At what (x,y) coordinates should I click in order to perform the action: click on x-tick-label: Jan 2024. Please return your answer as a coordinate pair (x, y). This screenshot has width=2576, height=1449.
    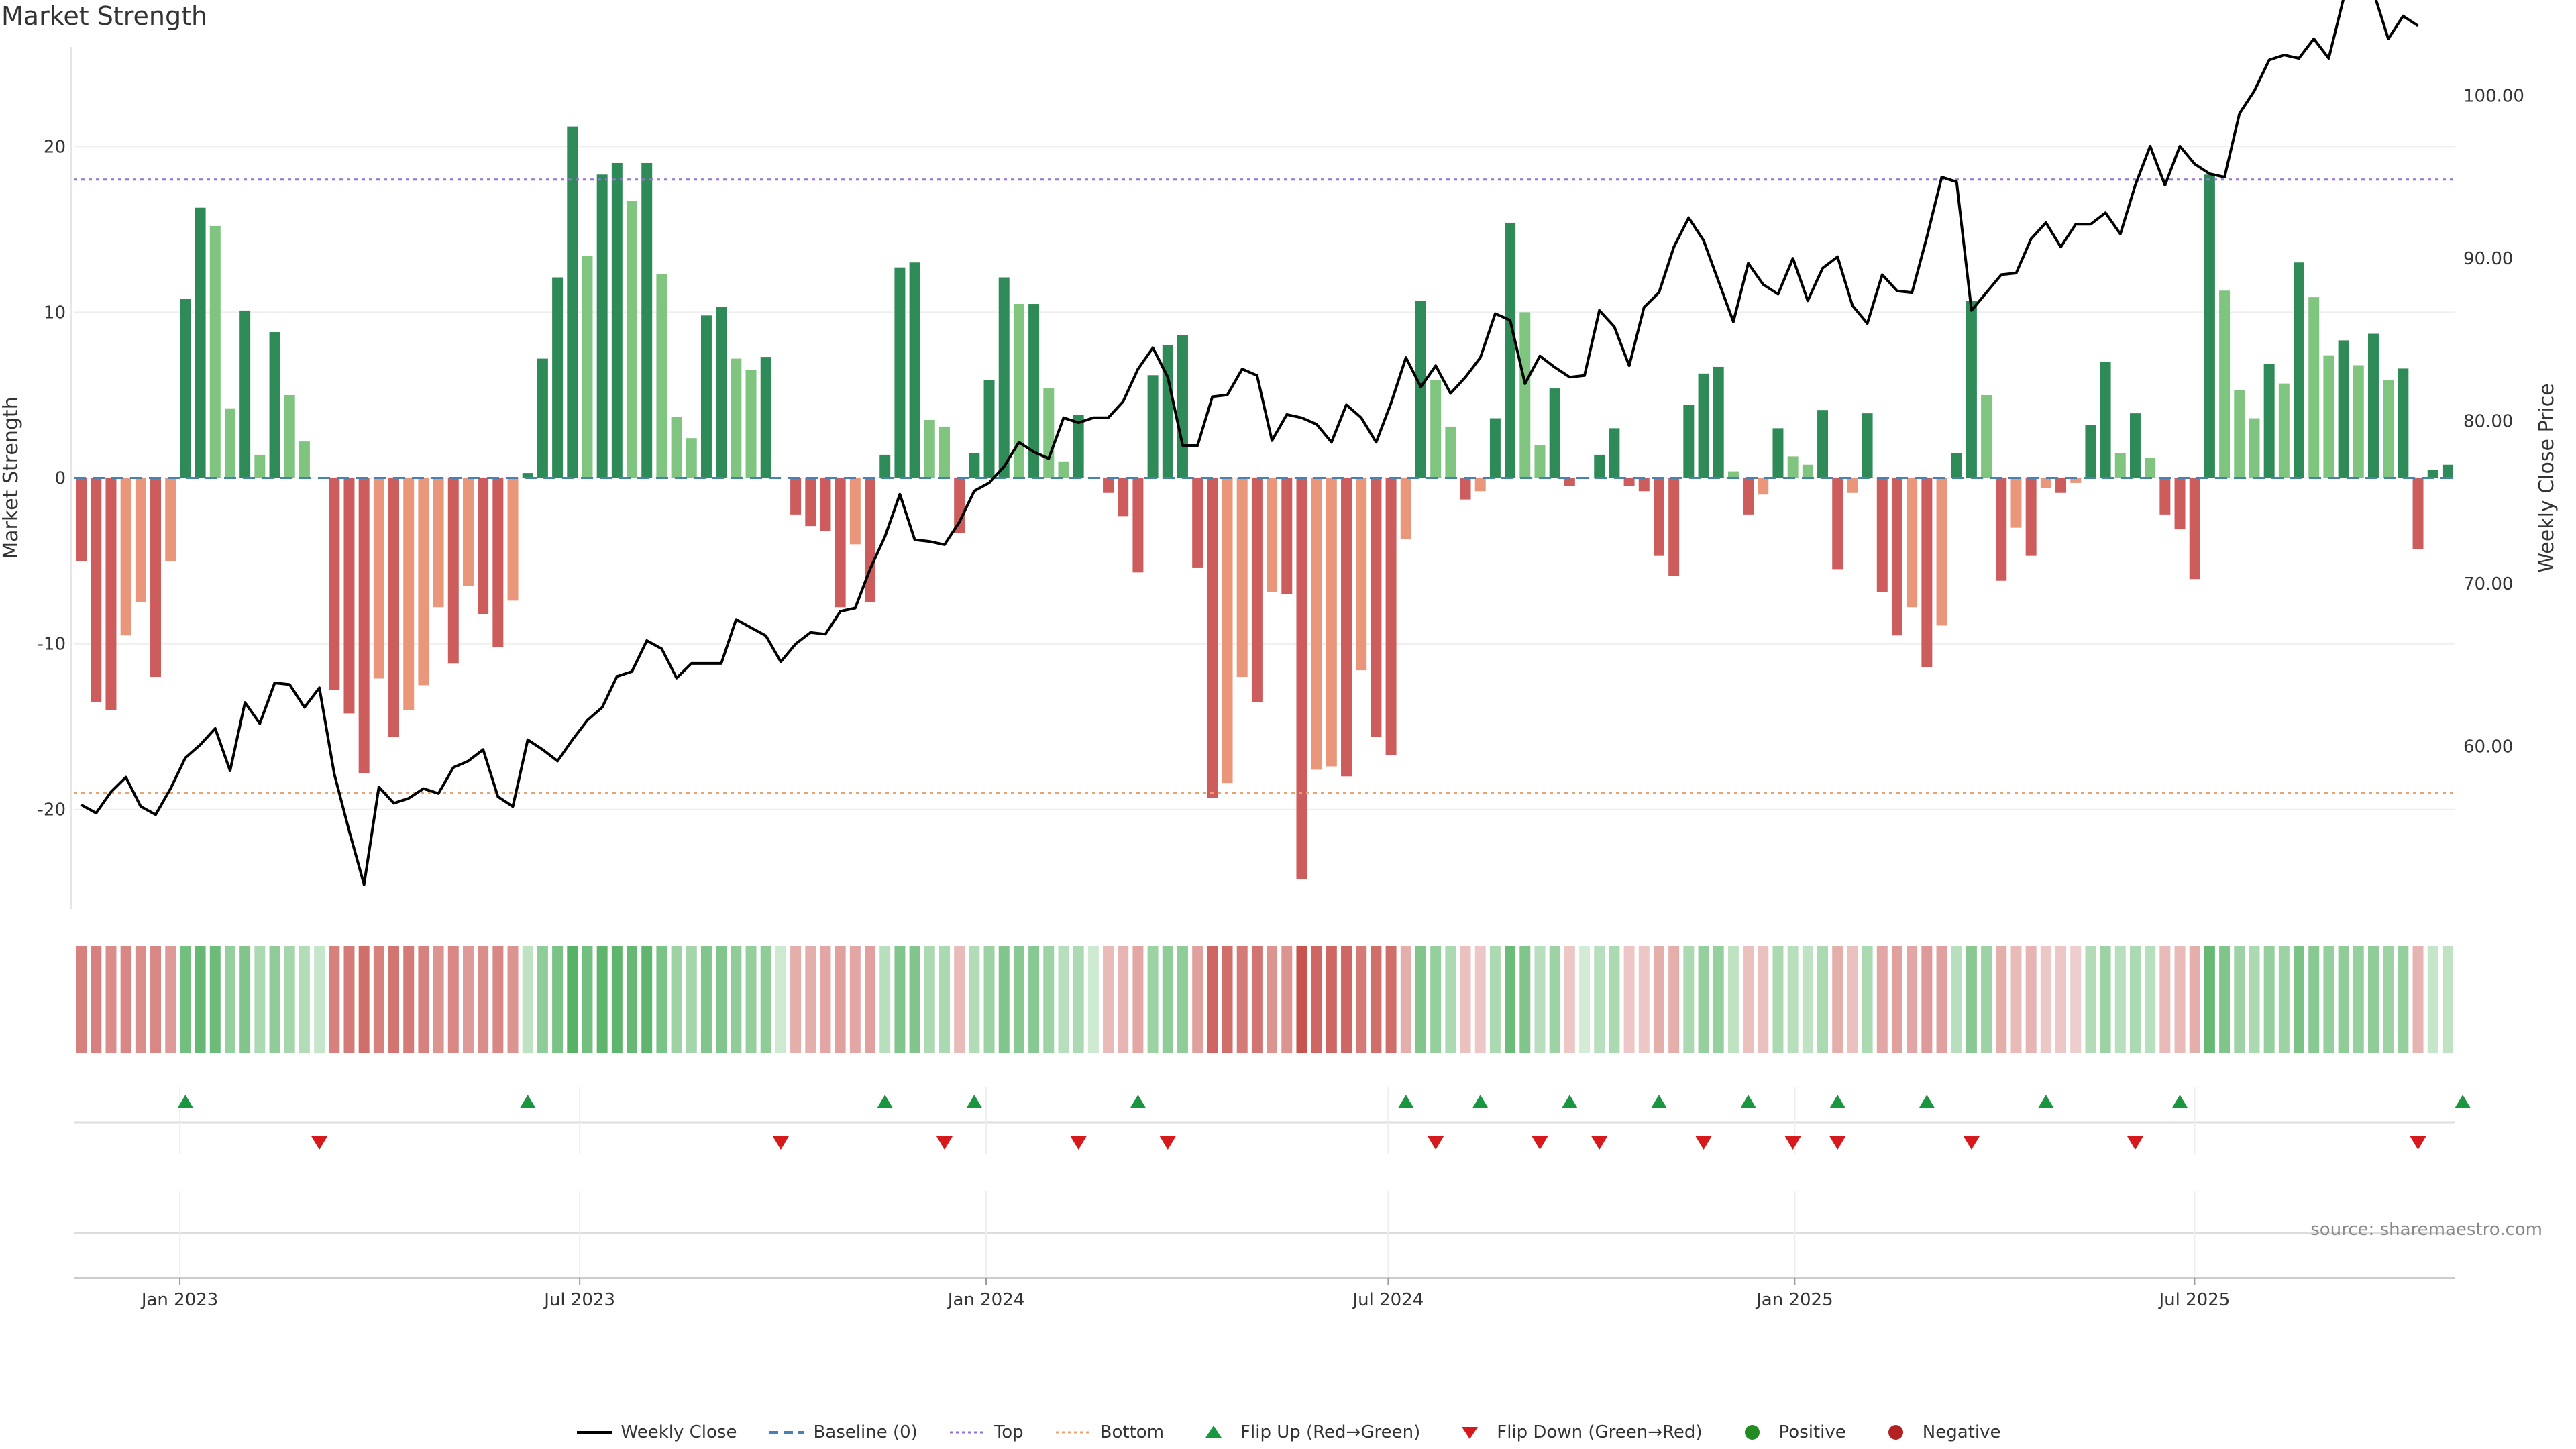
    Looking at the image, I should click on (986, 1300).